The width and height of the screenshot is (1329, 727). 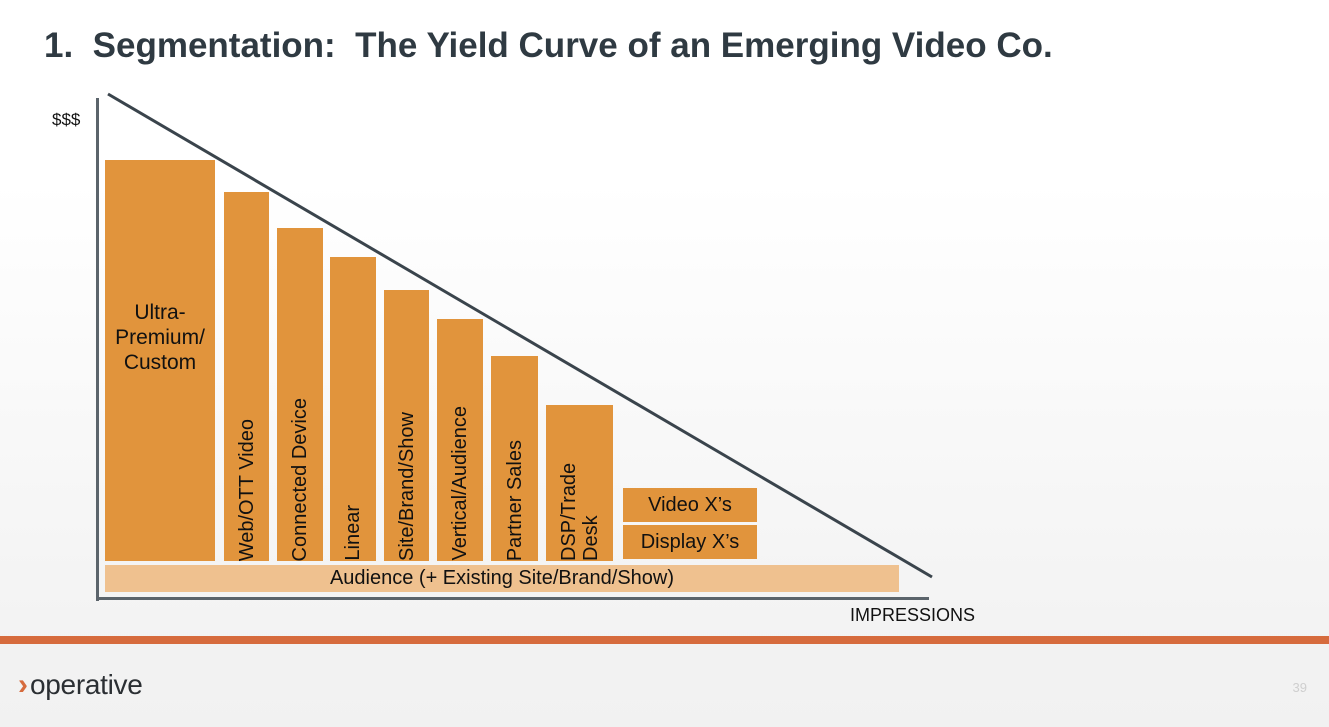 I want to click on chevron-right-icon: ›, so click(x=23, y=684).